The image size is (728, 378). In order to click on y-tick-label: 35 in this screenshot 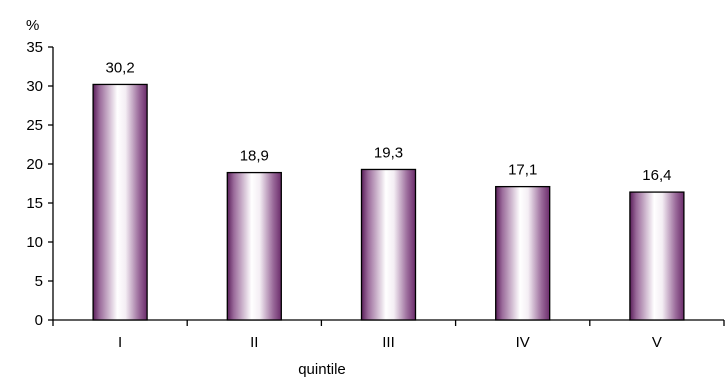, I will do `click(34, 47)`.